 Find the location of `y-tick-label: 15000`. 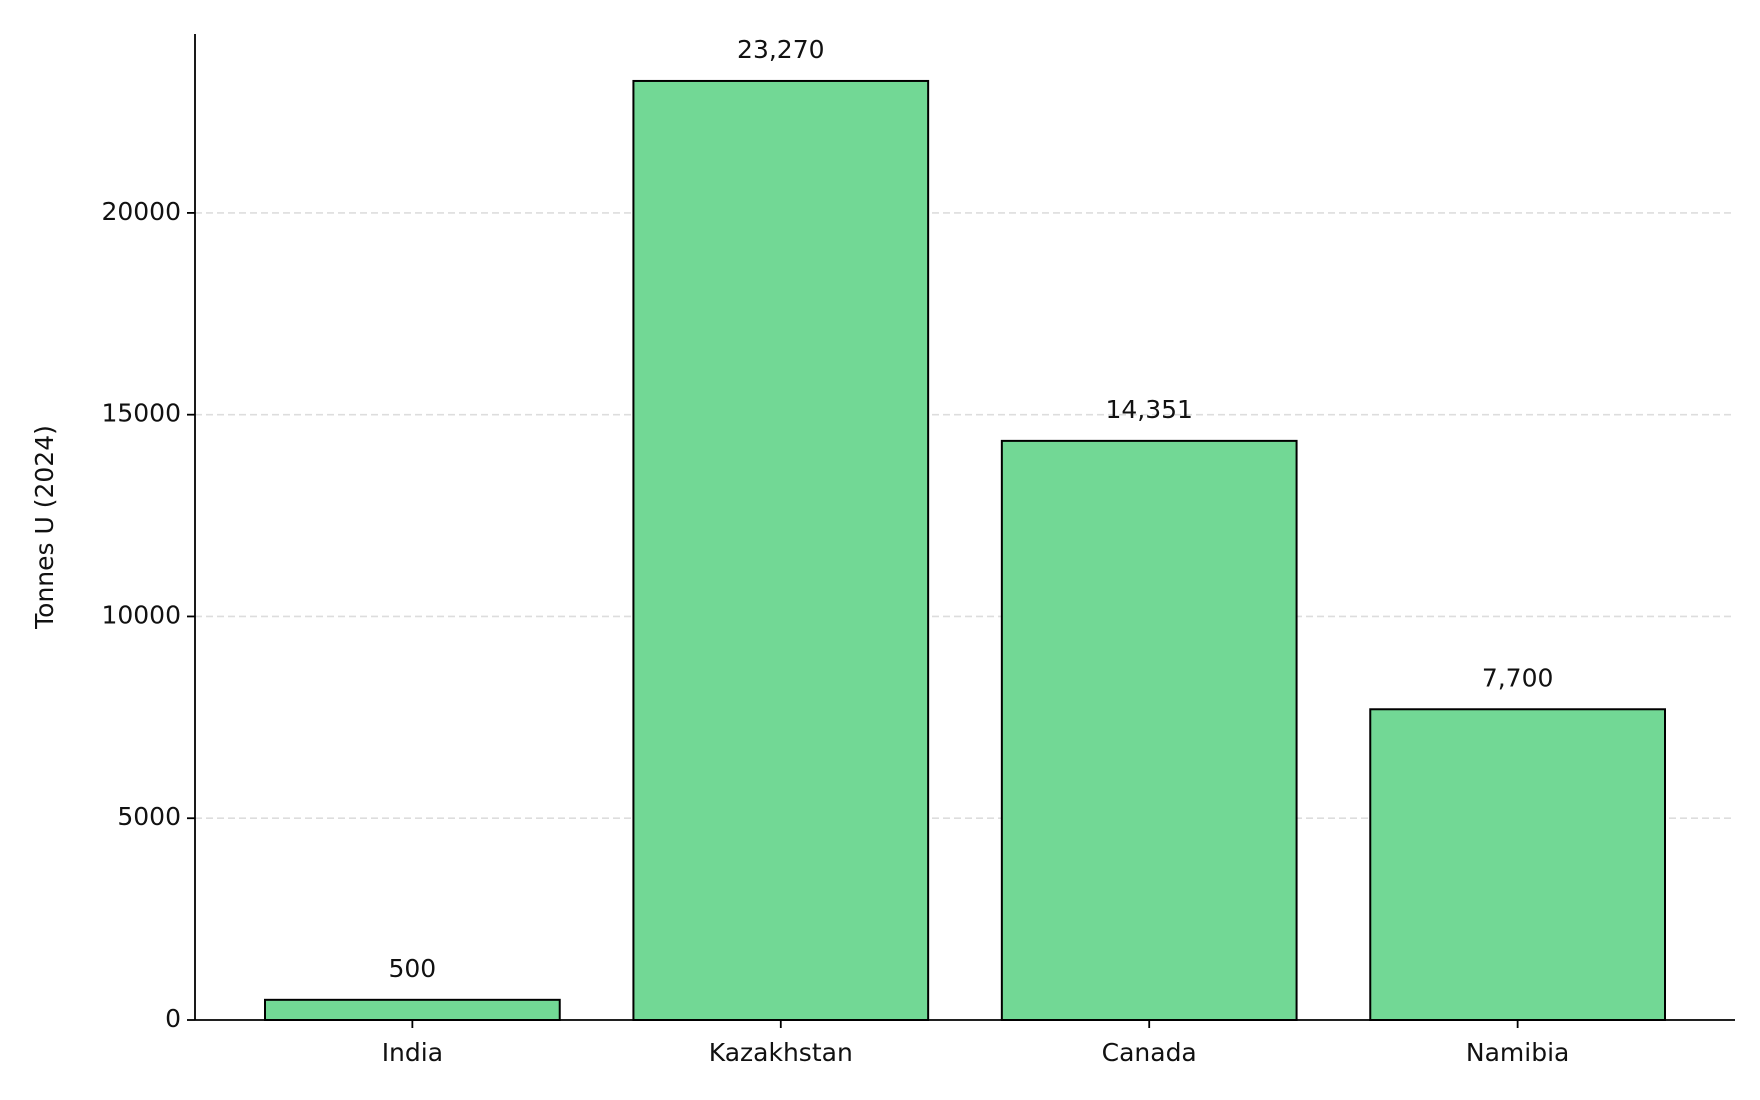

y-tick-label: 15000 is located at coordinates (141, 413).